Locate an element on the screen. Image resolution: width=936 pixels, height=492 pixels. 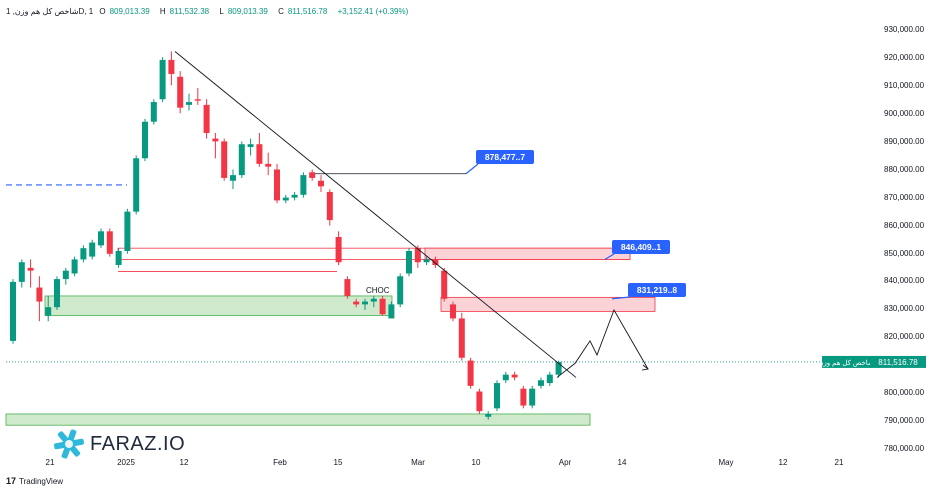
y-tick-label: 910,000.00 is located at coordinates (904, 85).